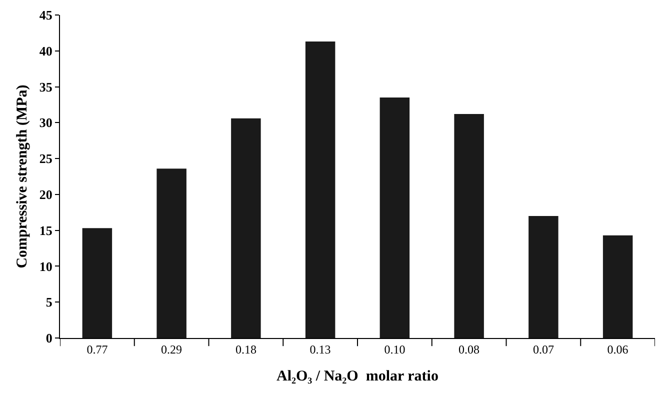  I want to click on x-tick-label: 0.77, so click(97, 349).